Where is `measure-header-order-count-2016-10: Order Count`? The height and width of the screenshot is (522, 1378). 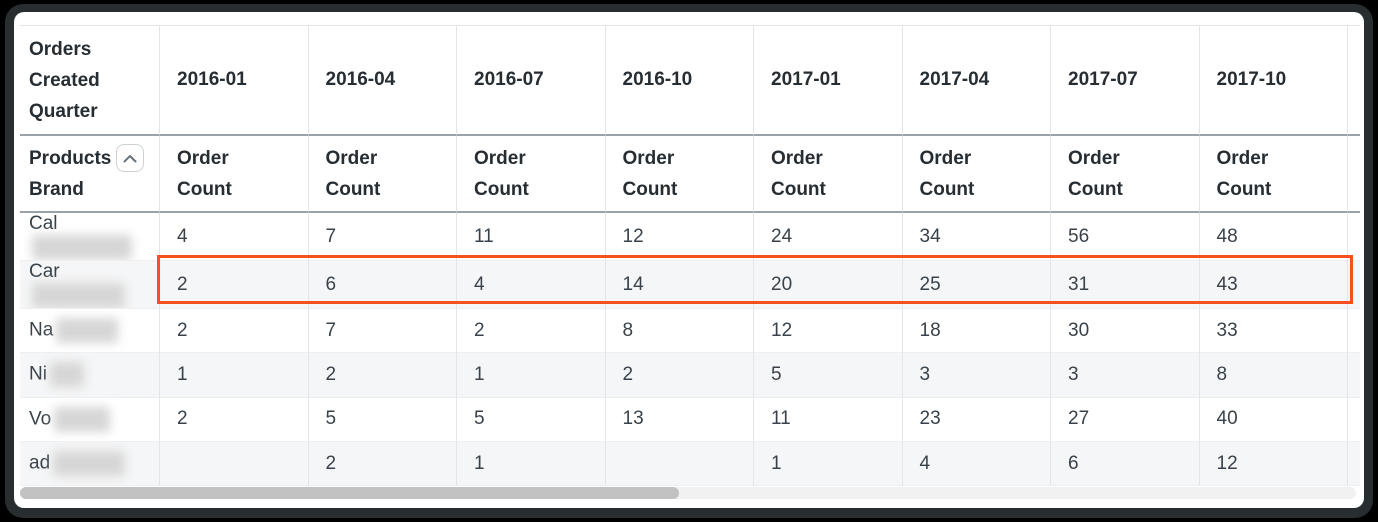
measure-header-order-count-2016-10: Order Count is located at coordinates (678, 174).